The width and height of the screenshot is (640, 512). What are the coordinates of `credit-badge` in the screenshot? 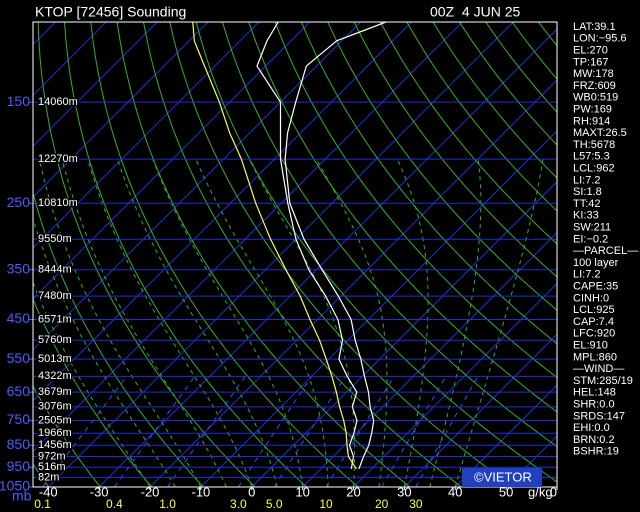 It's located at (502, 477).